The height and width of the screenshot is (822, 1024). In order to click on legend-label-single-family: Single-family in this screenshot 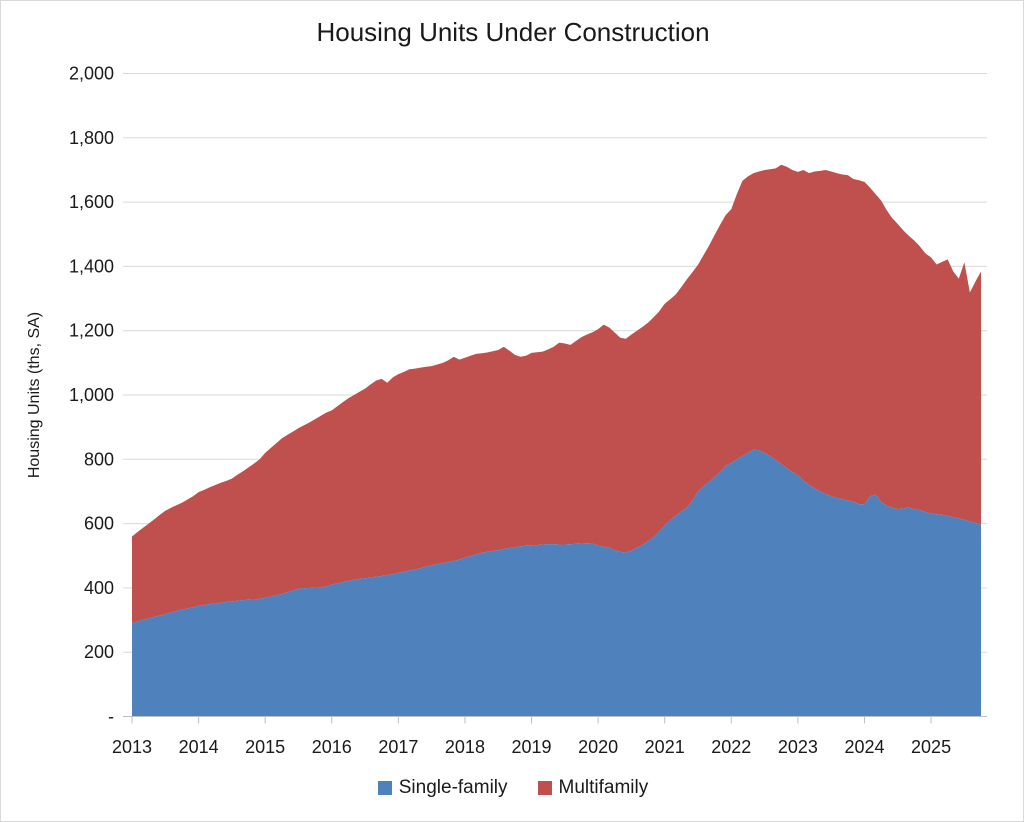, I will do `click(453, 787)`.